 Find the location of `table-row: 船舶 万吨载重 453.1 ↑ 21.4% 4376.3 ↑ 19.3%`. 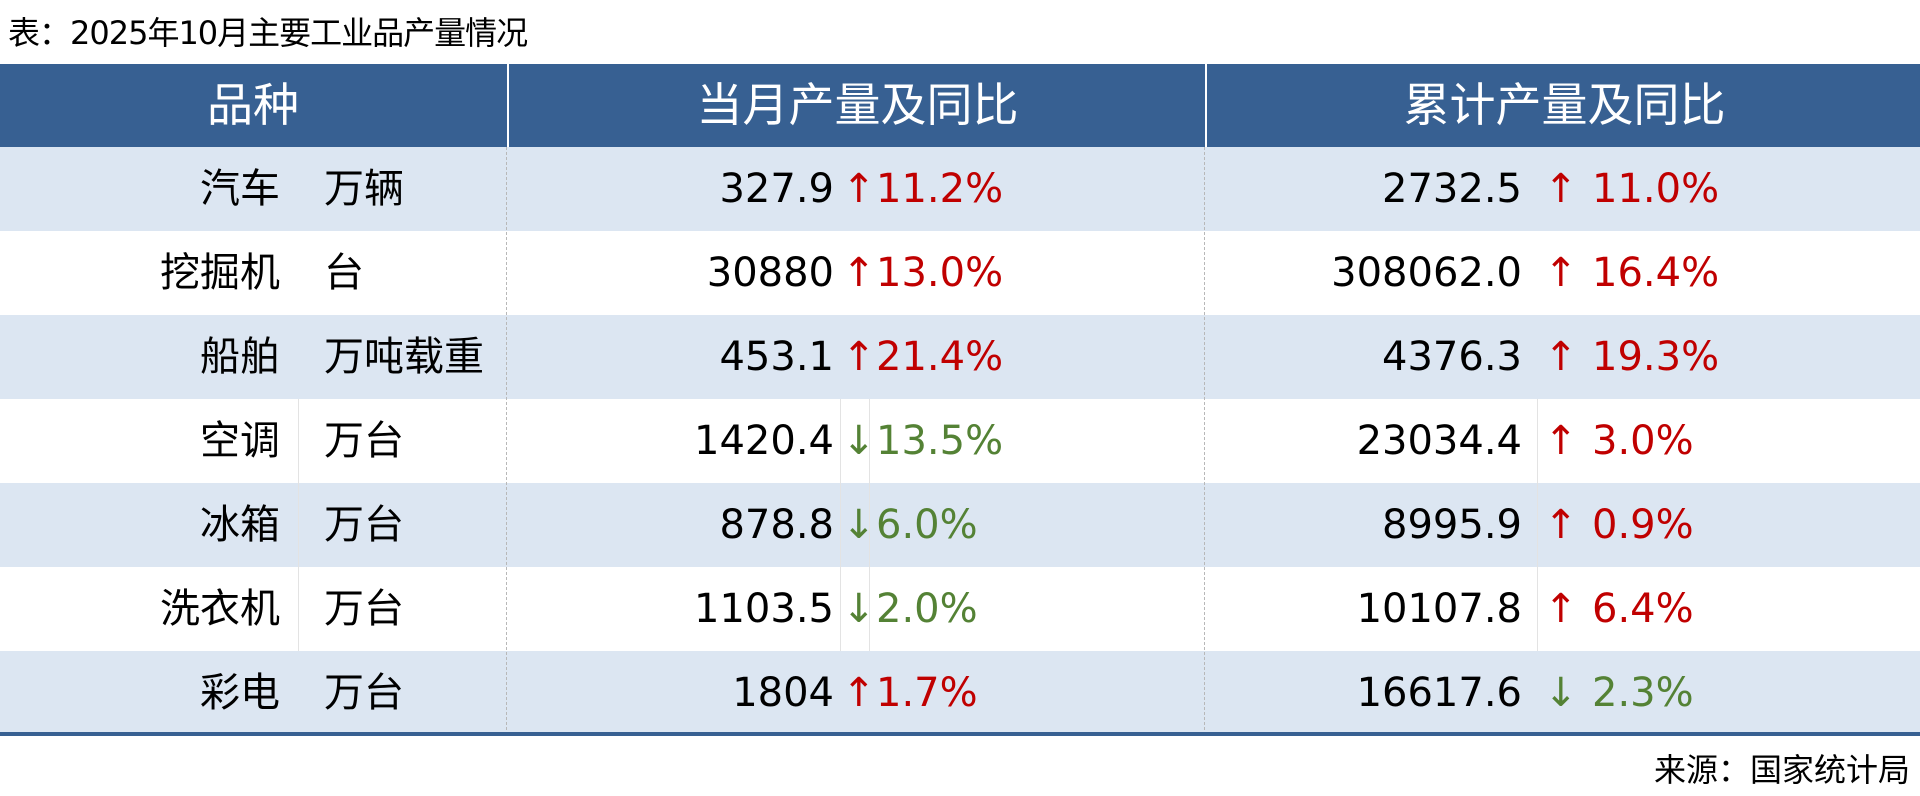

table-row: 船舶 万吨载重 453.1 ↑ 21.4% 4376.3 ↑ 19.3% is located at coordinates (960, 357).